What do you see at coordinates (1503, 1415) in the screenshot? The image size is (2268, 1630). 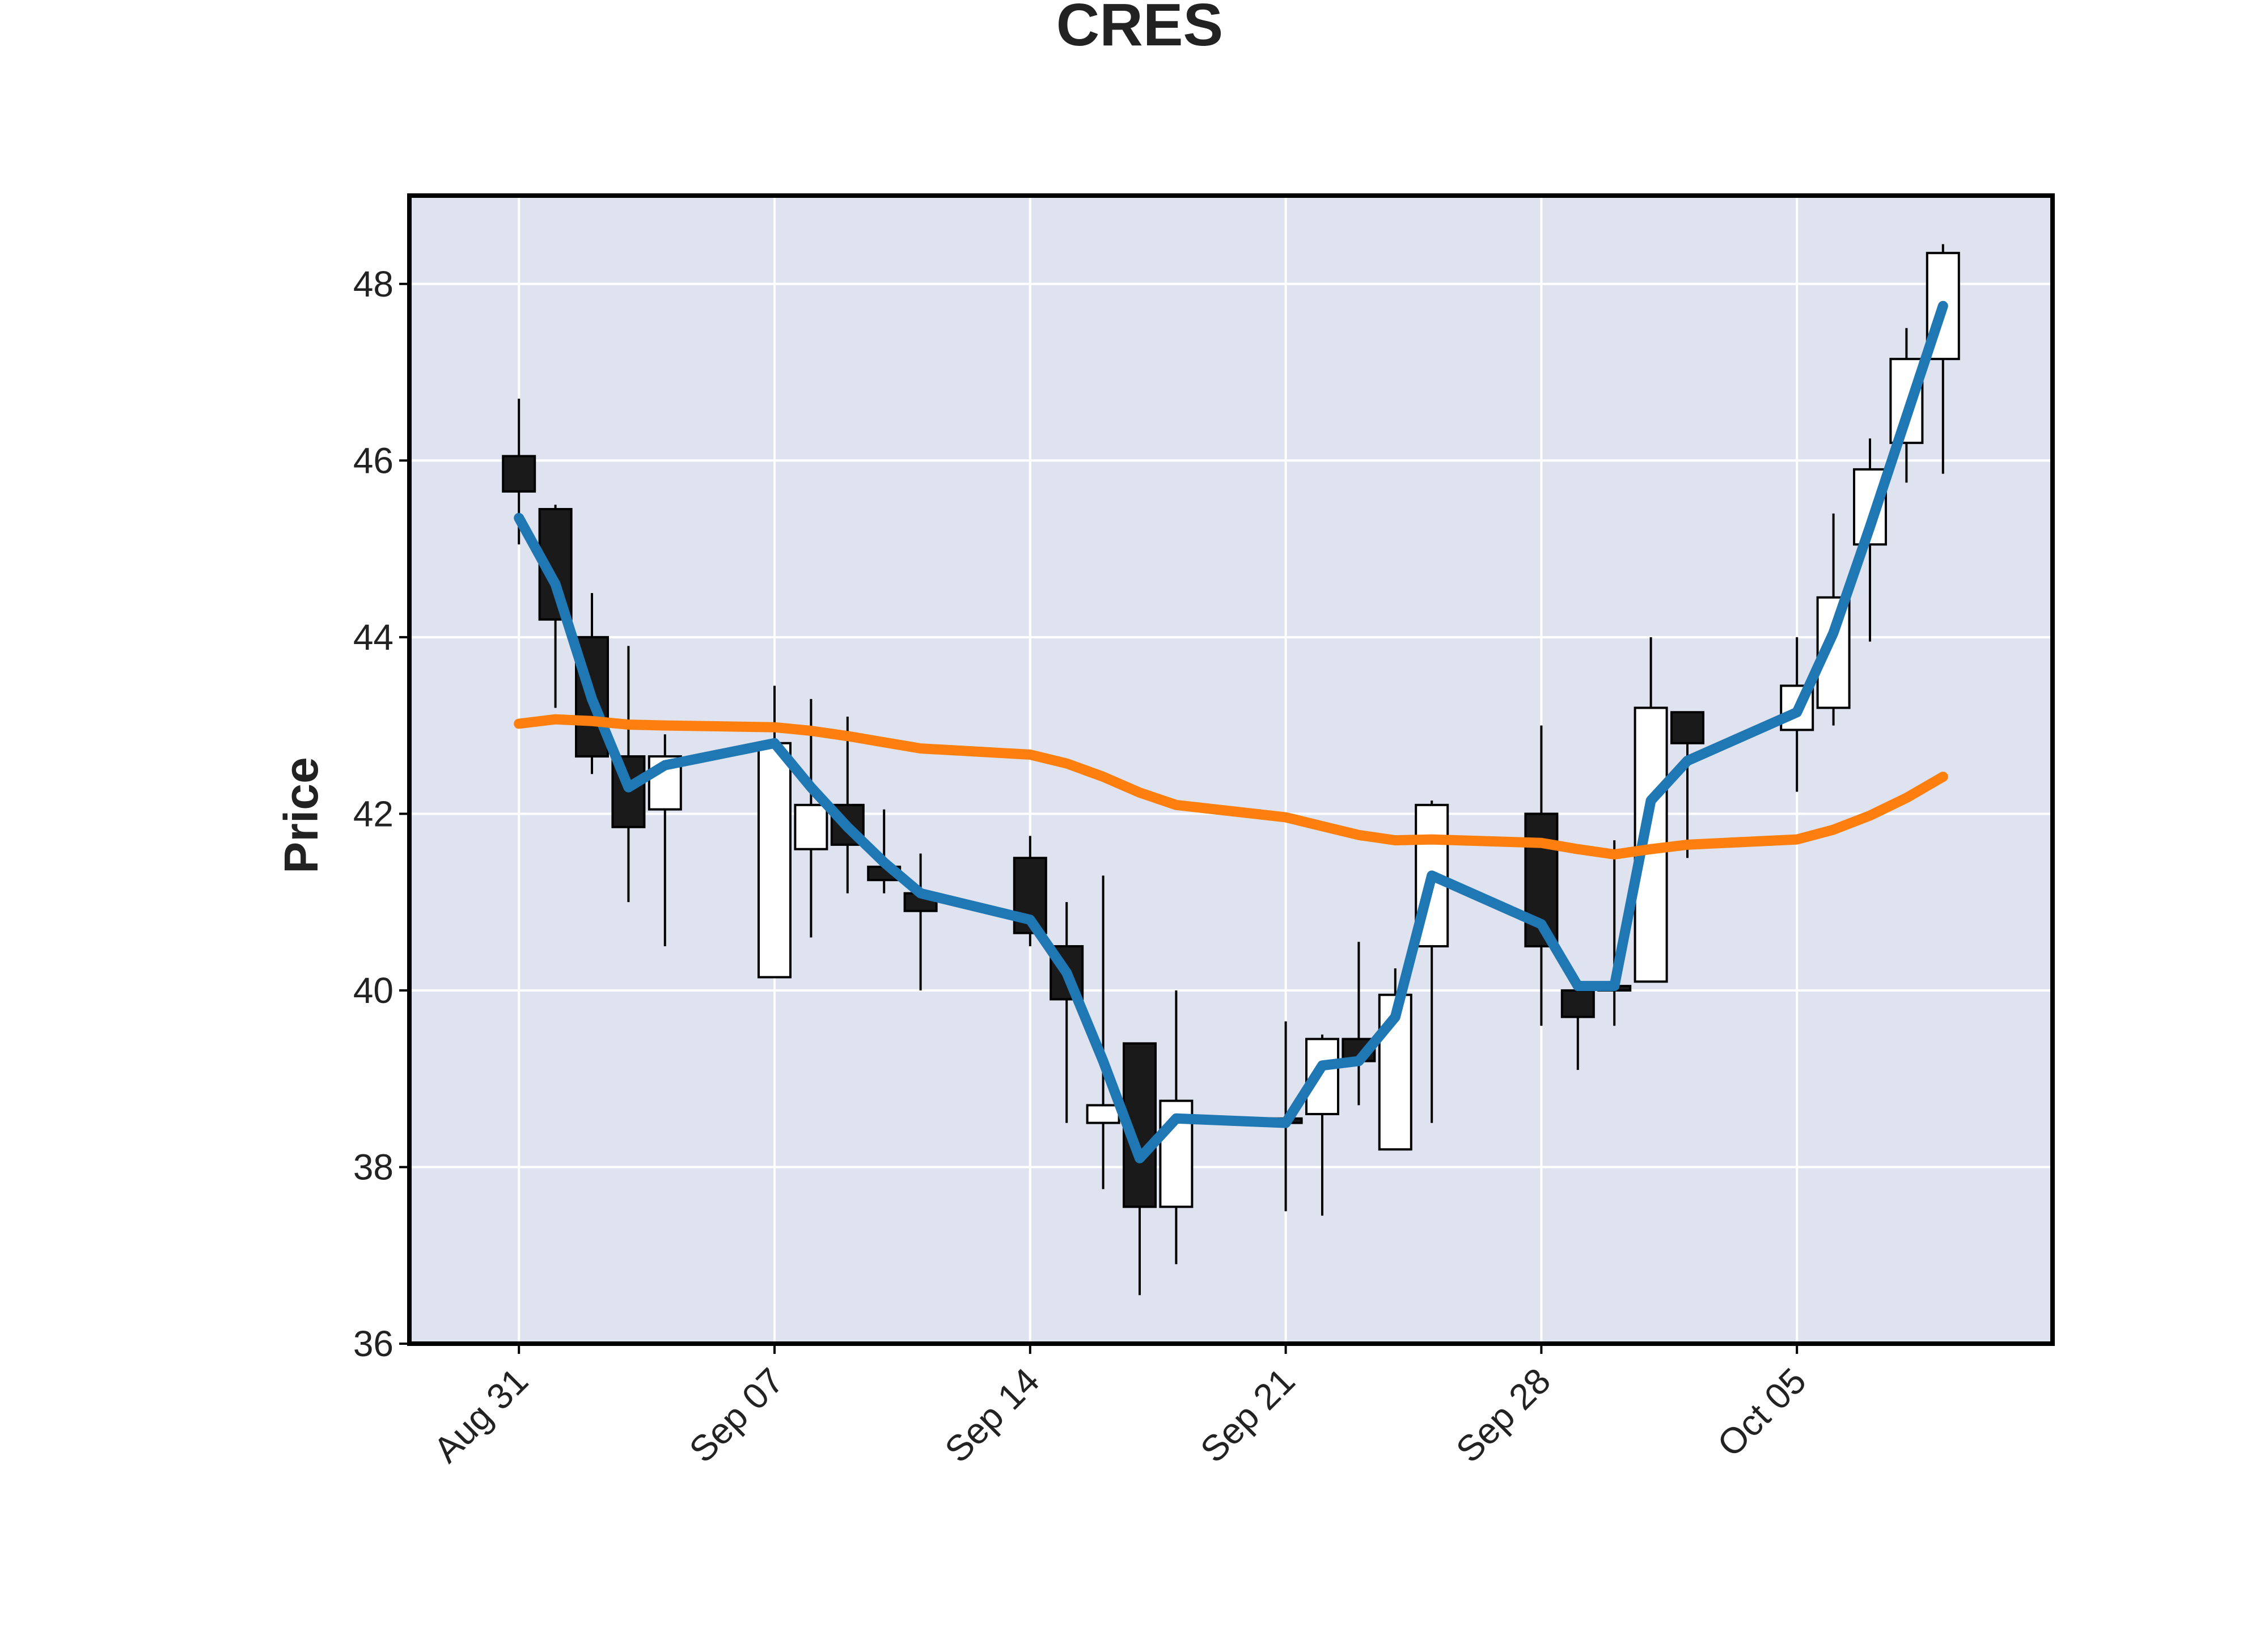 I see `x-tick-label: Sep 28` at bounding box center [1503, 1415].